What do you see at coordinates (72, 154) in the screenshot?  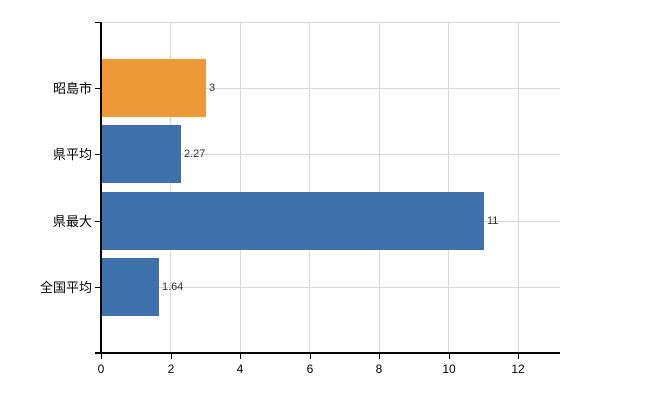 I see `category-label: 県平均` at bounding box center [72, 154].